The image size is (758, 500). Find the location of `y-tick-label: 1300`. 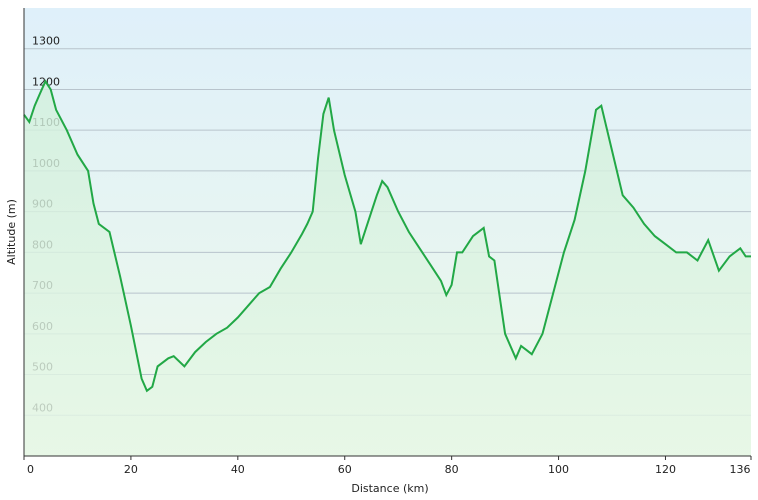

y-tick-label: 1300 is located at coordinates (46, 41).